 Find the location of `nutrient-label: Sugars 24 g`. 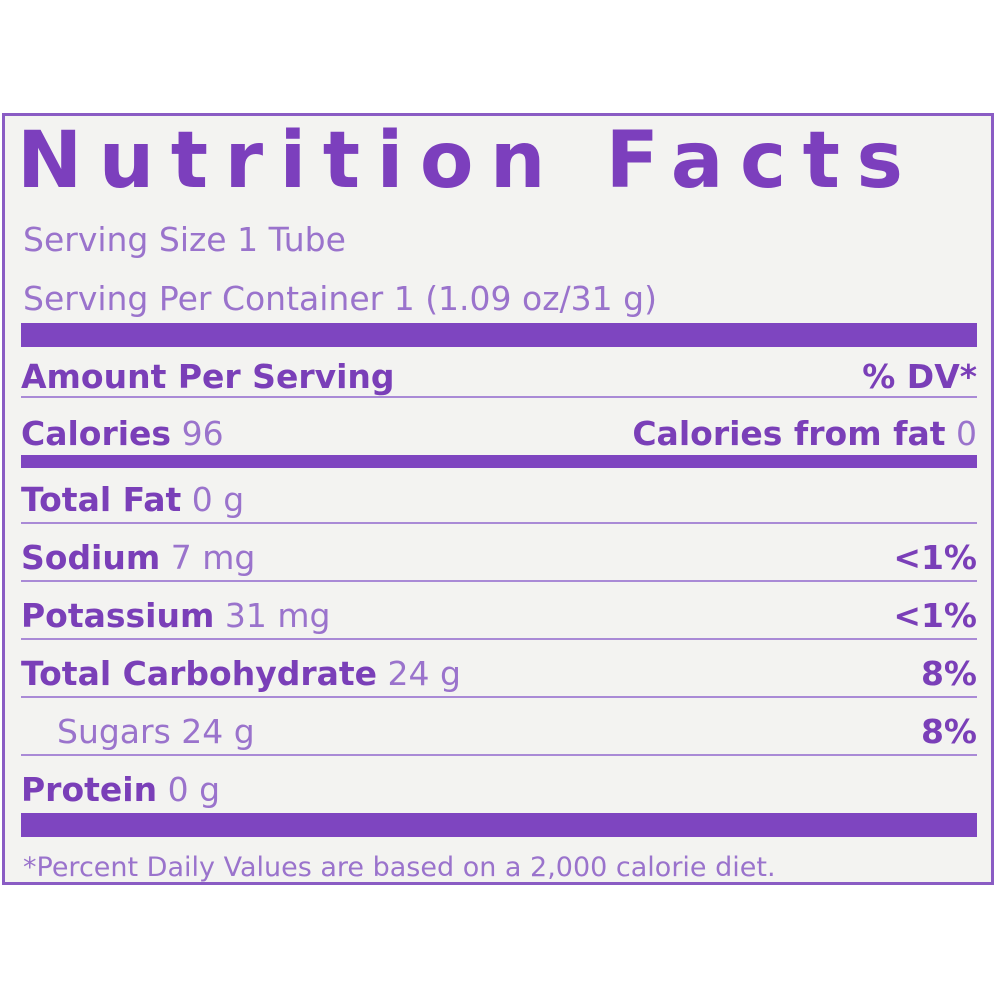

nutrient-label: Sugars 24 g is located at coordinates (156, 731).